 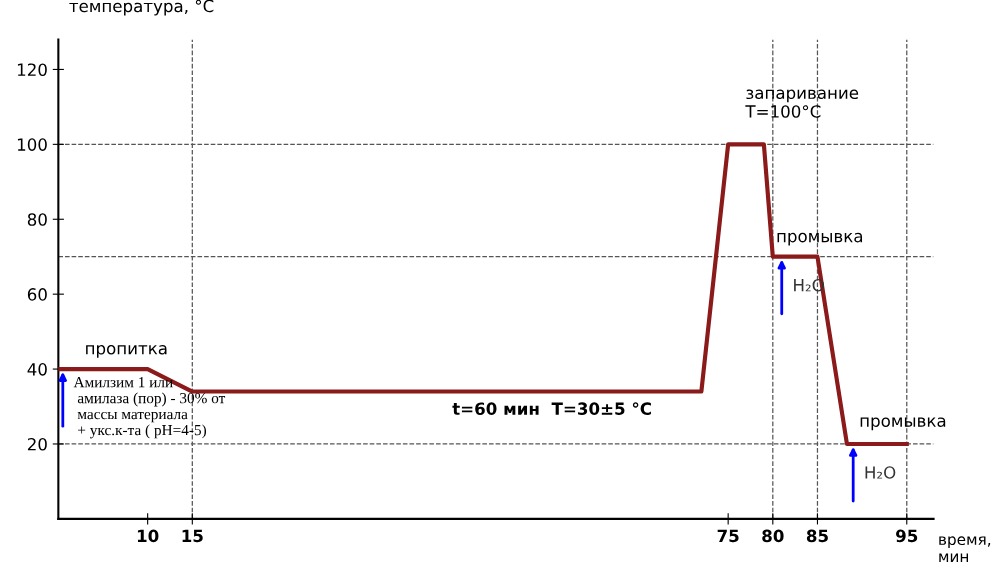 What do you see at coordinates (907, 536) in the screenshot?
I see `x-tick-label: 95` at bounding box center [907, 536].